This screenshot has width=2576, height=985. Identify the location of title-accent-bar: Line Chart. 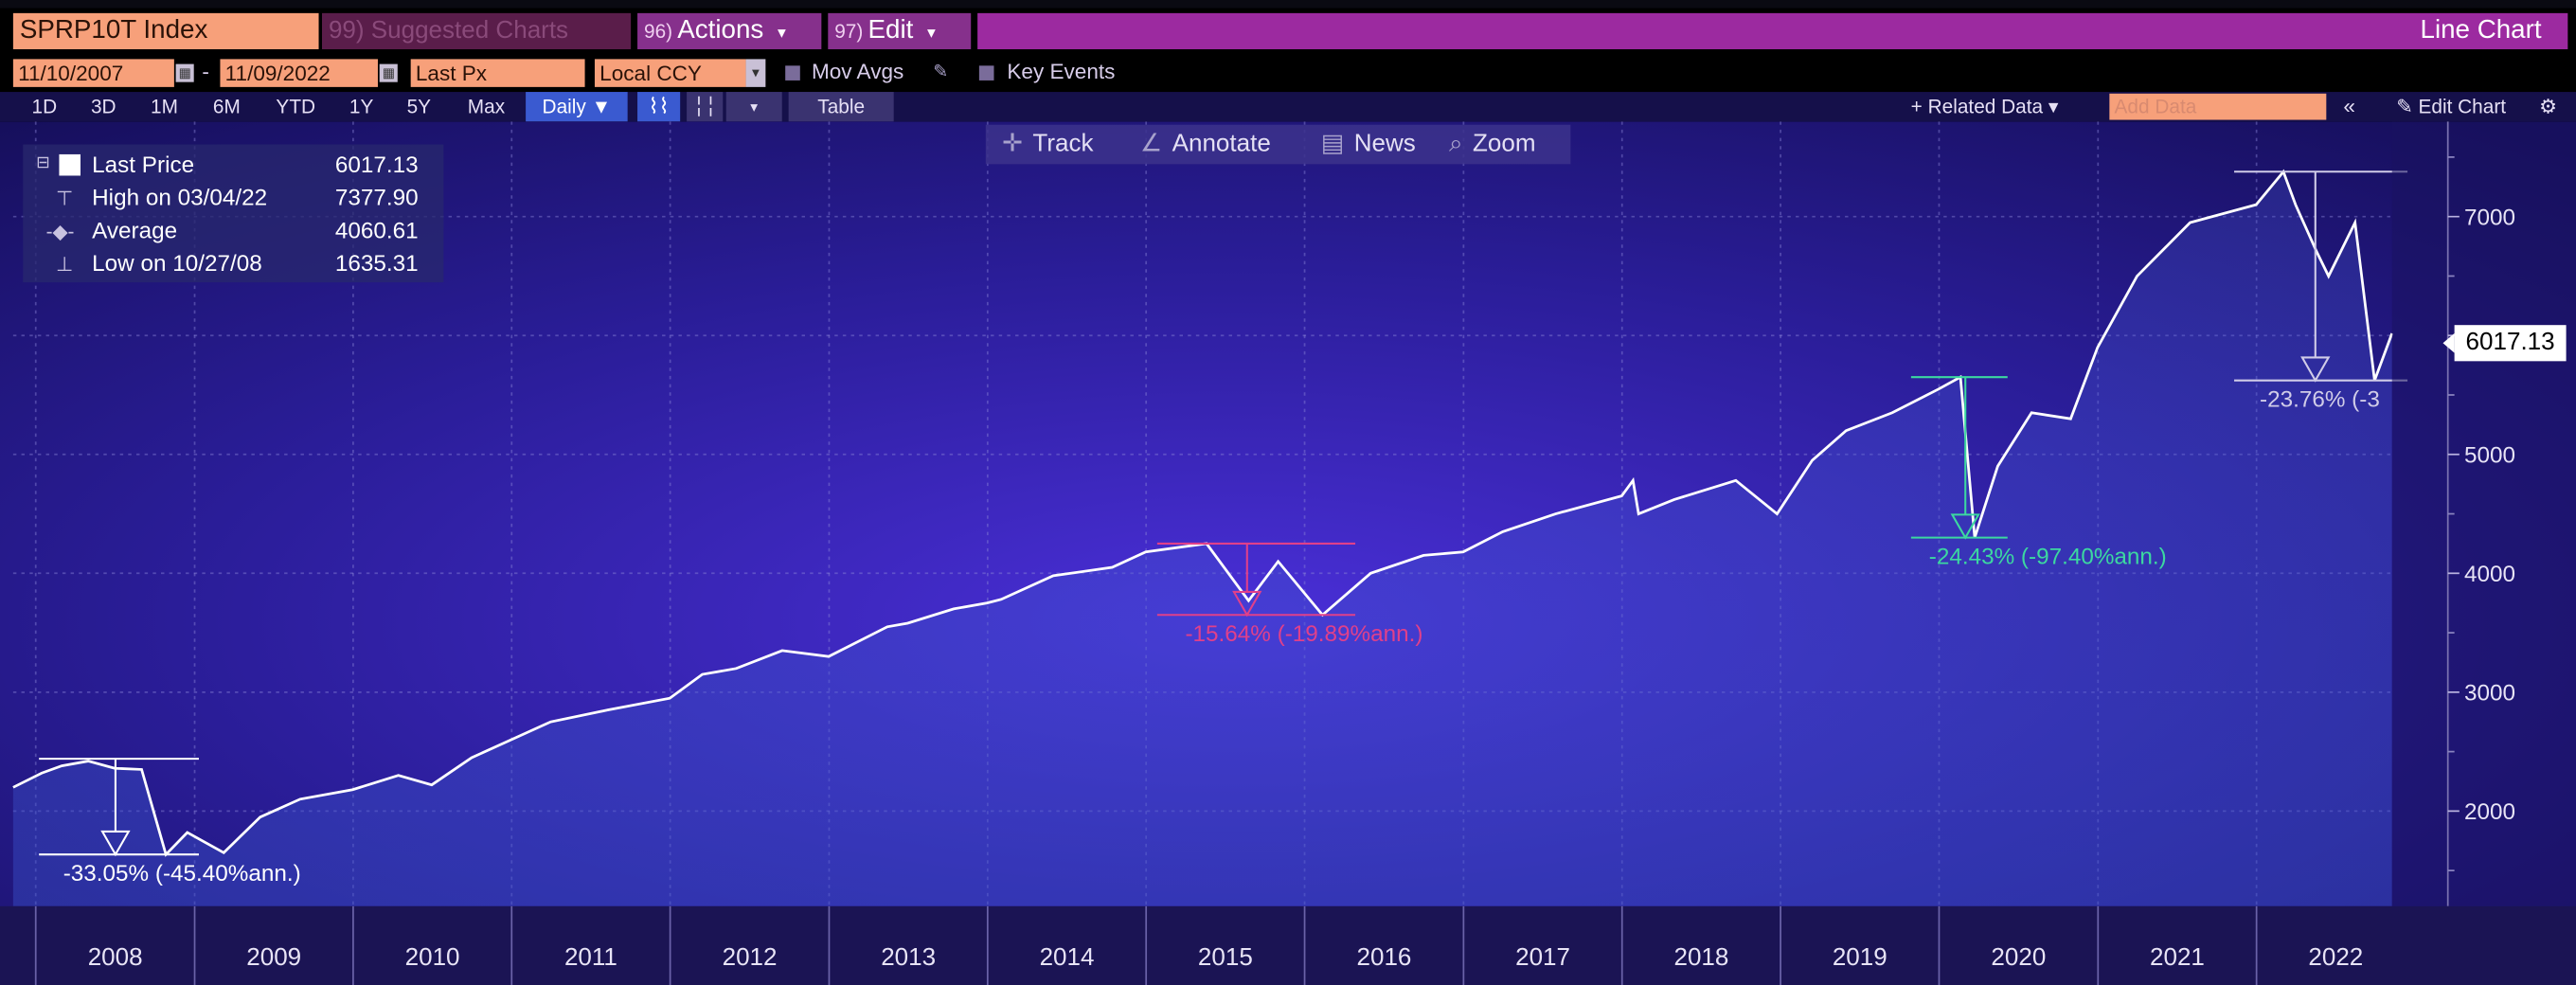
(1772, 31).